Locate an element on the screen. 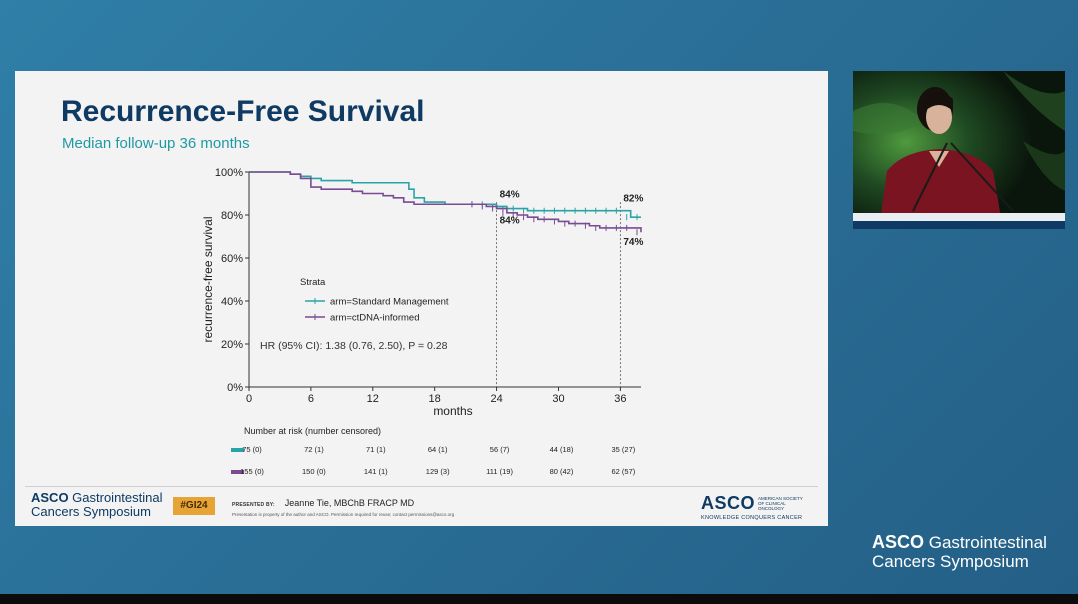  risk-cell: 141 (1) is located at coordinates (376, 471).